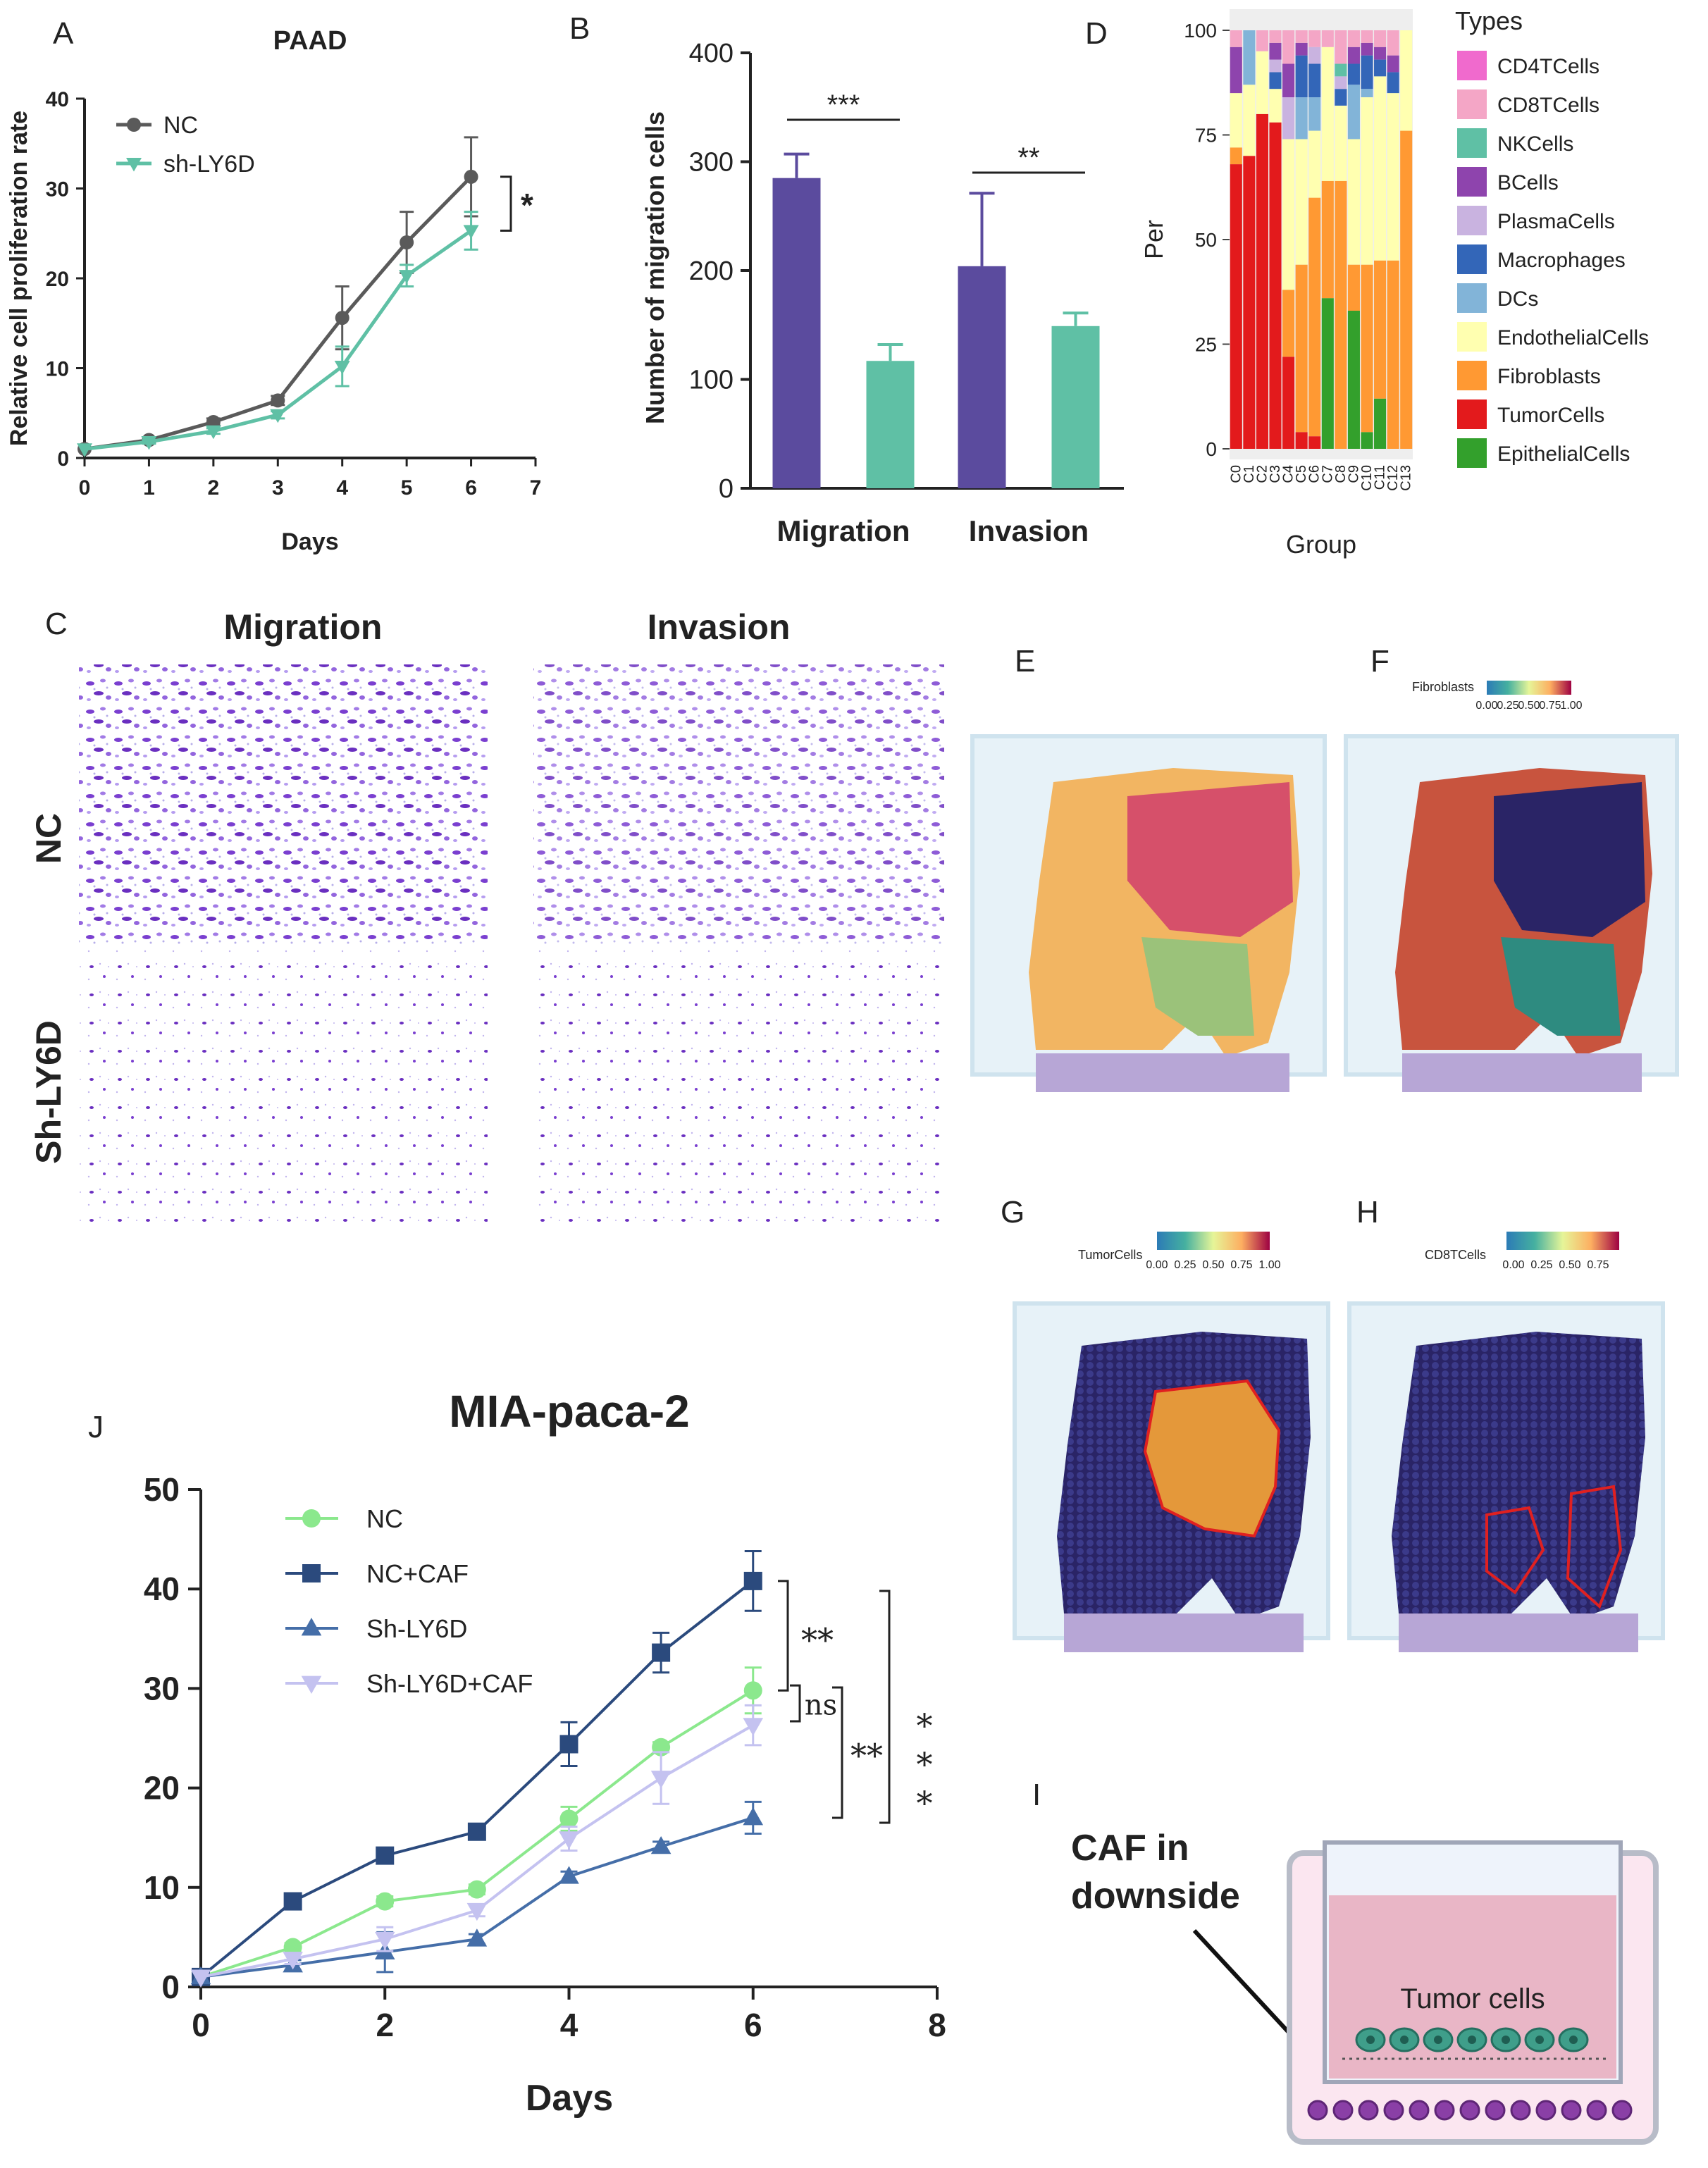 The image size is (1708, 2168). What do you see at coordinates (1528, 706) in the screenshot?
I see `colorscale-ticks-f: 0.000.250.500.751.00` at bounding box center [1528, 706].